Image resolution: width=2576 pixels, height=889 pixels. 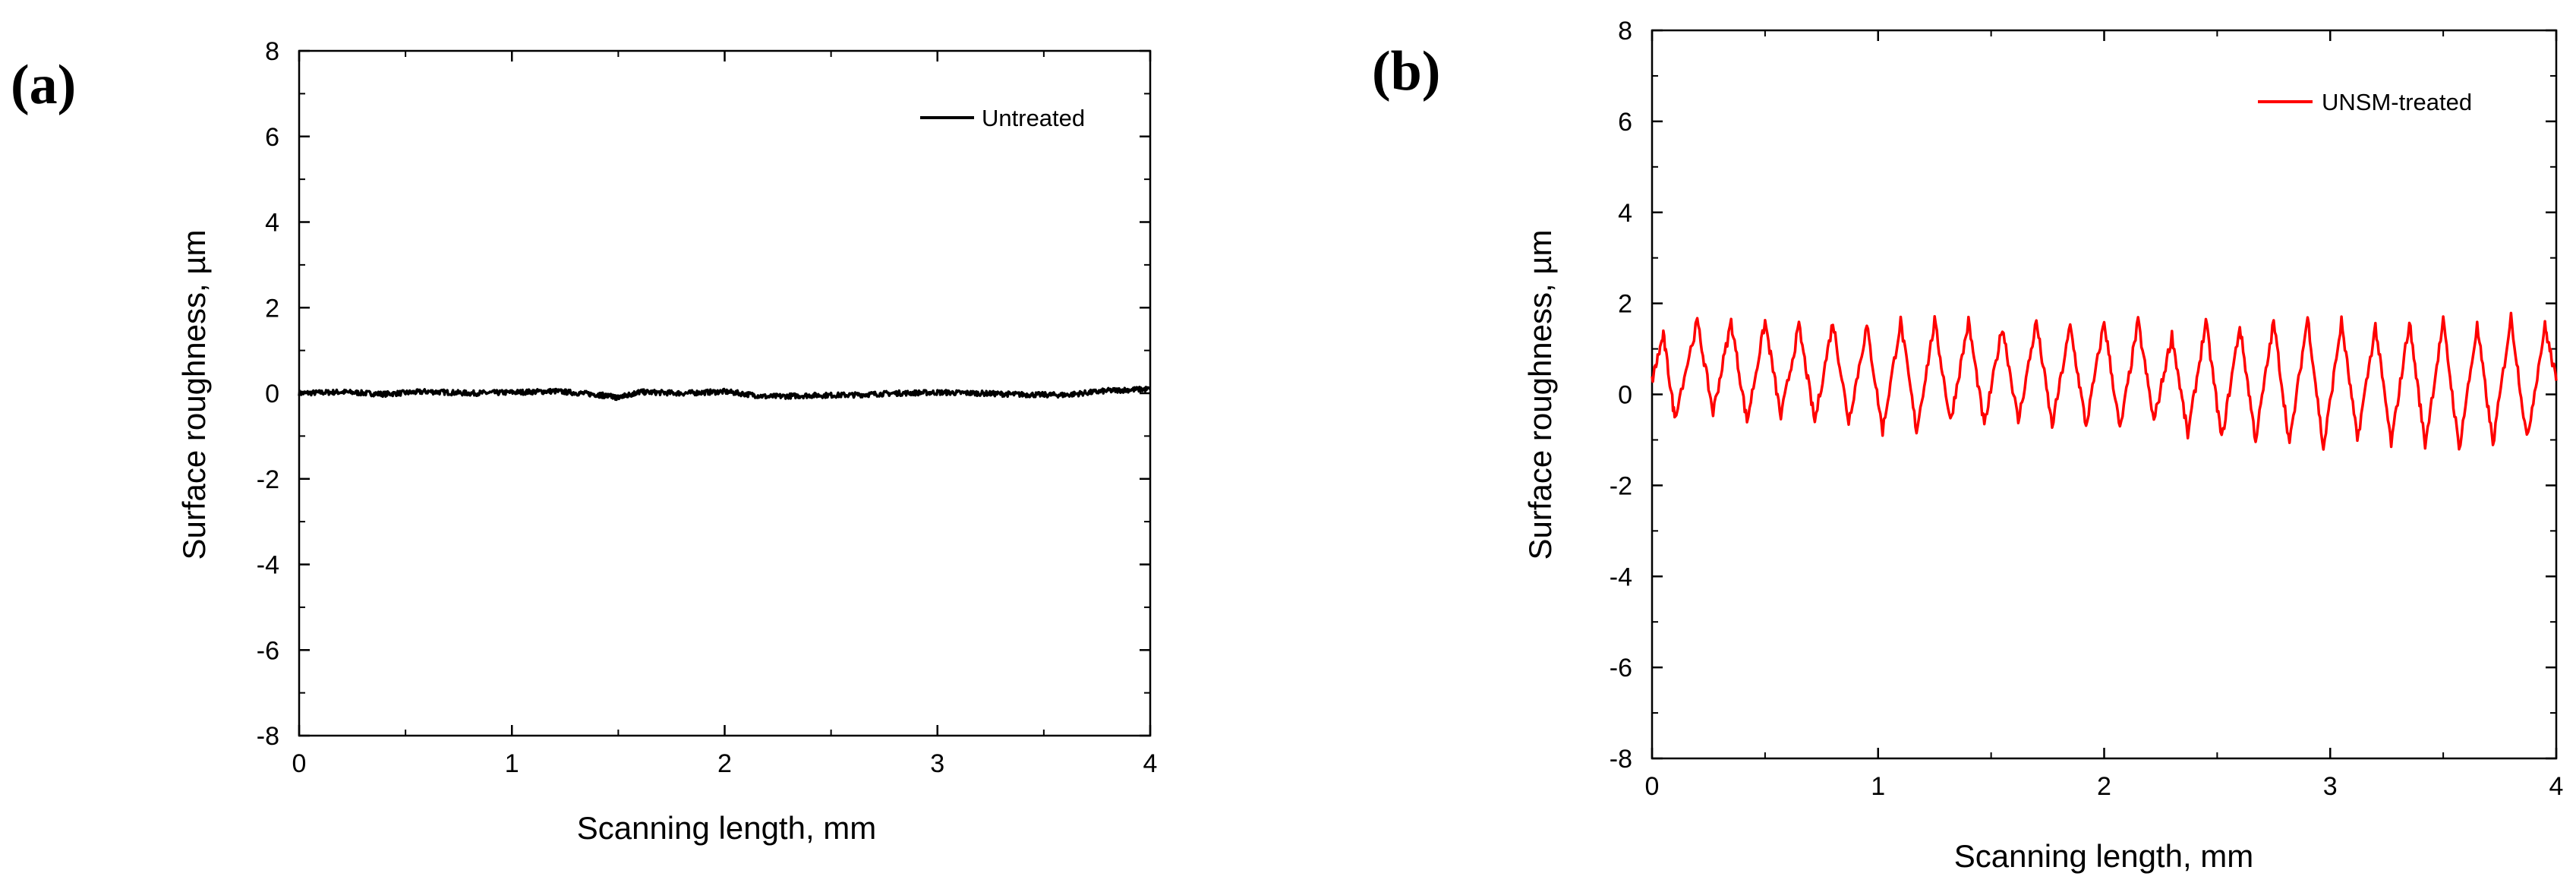 What do you see at coordinates (2104, 856) in the screenshot?
I see `panel-b-x-axis-title: Scanning length, mm` at bounding box center [2104, 856].